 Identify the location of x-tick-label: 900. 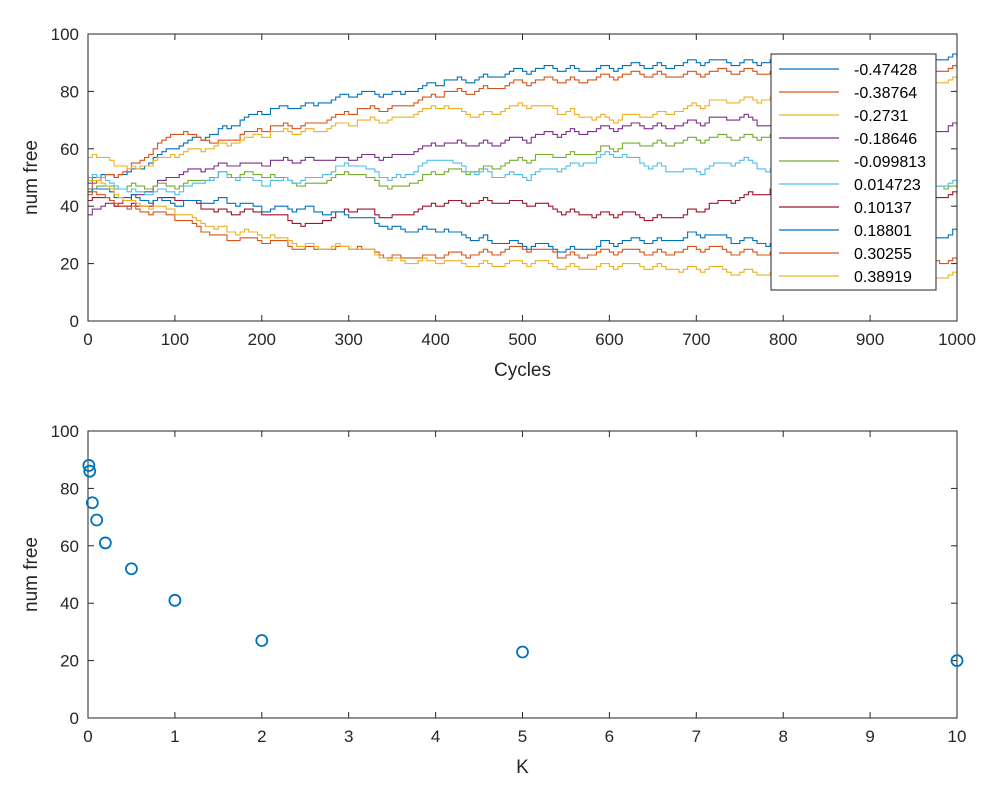
(870, 339).